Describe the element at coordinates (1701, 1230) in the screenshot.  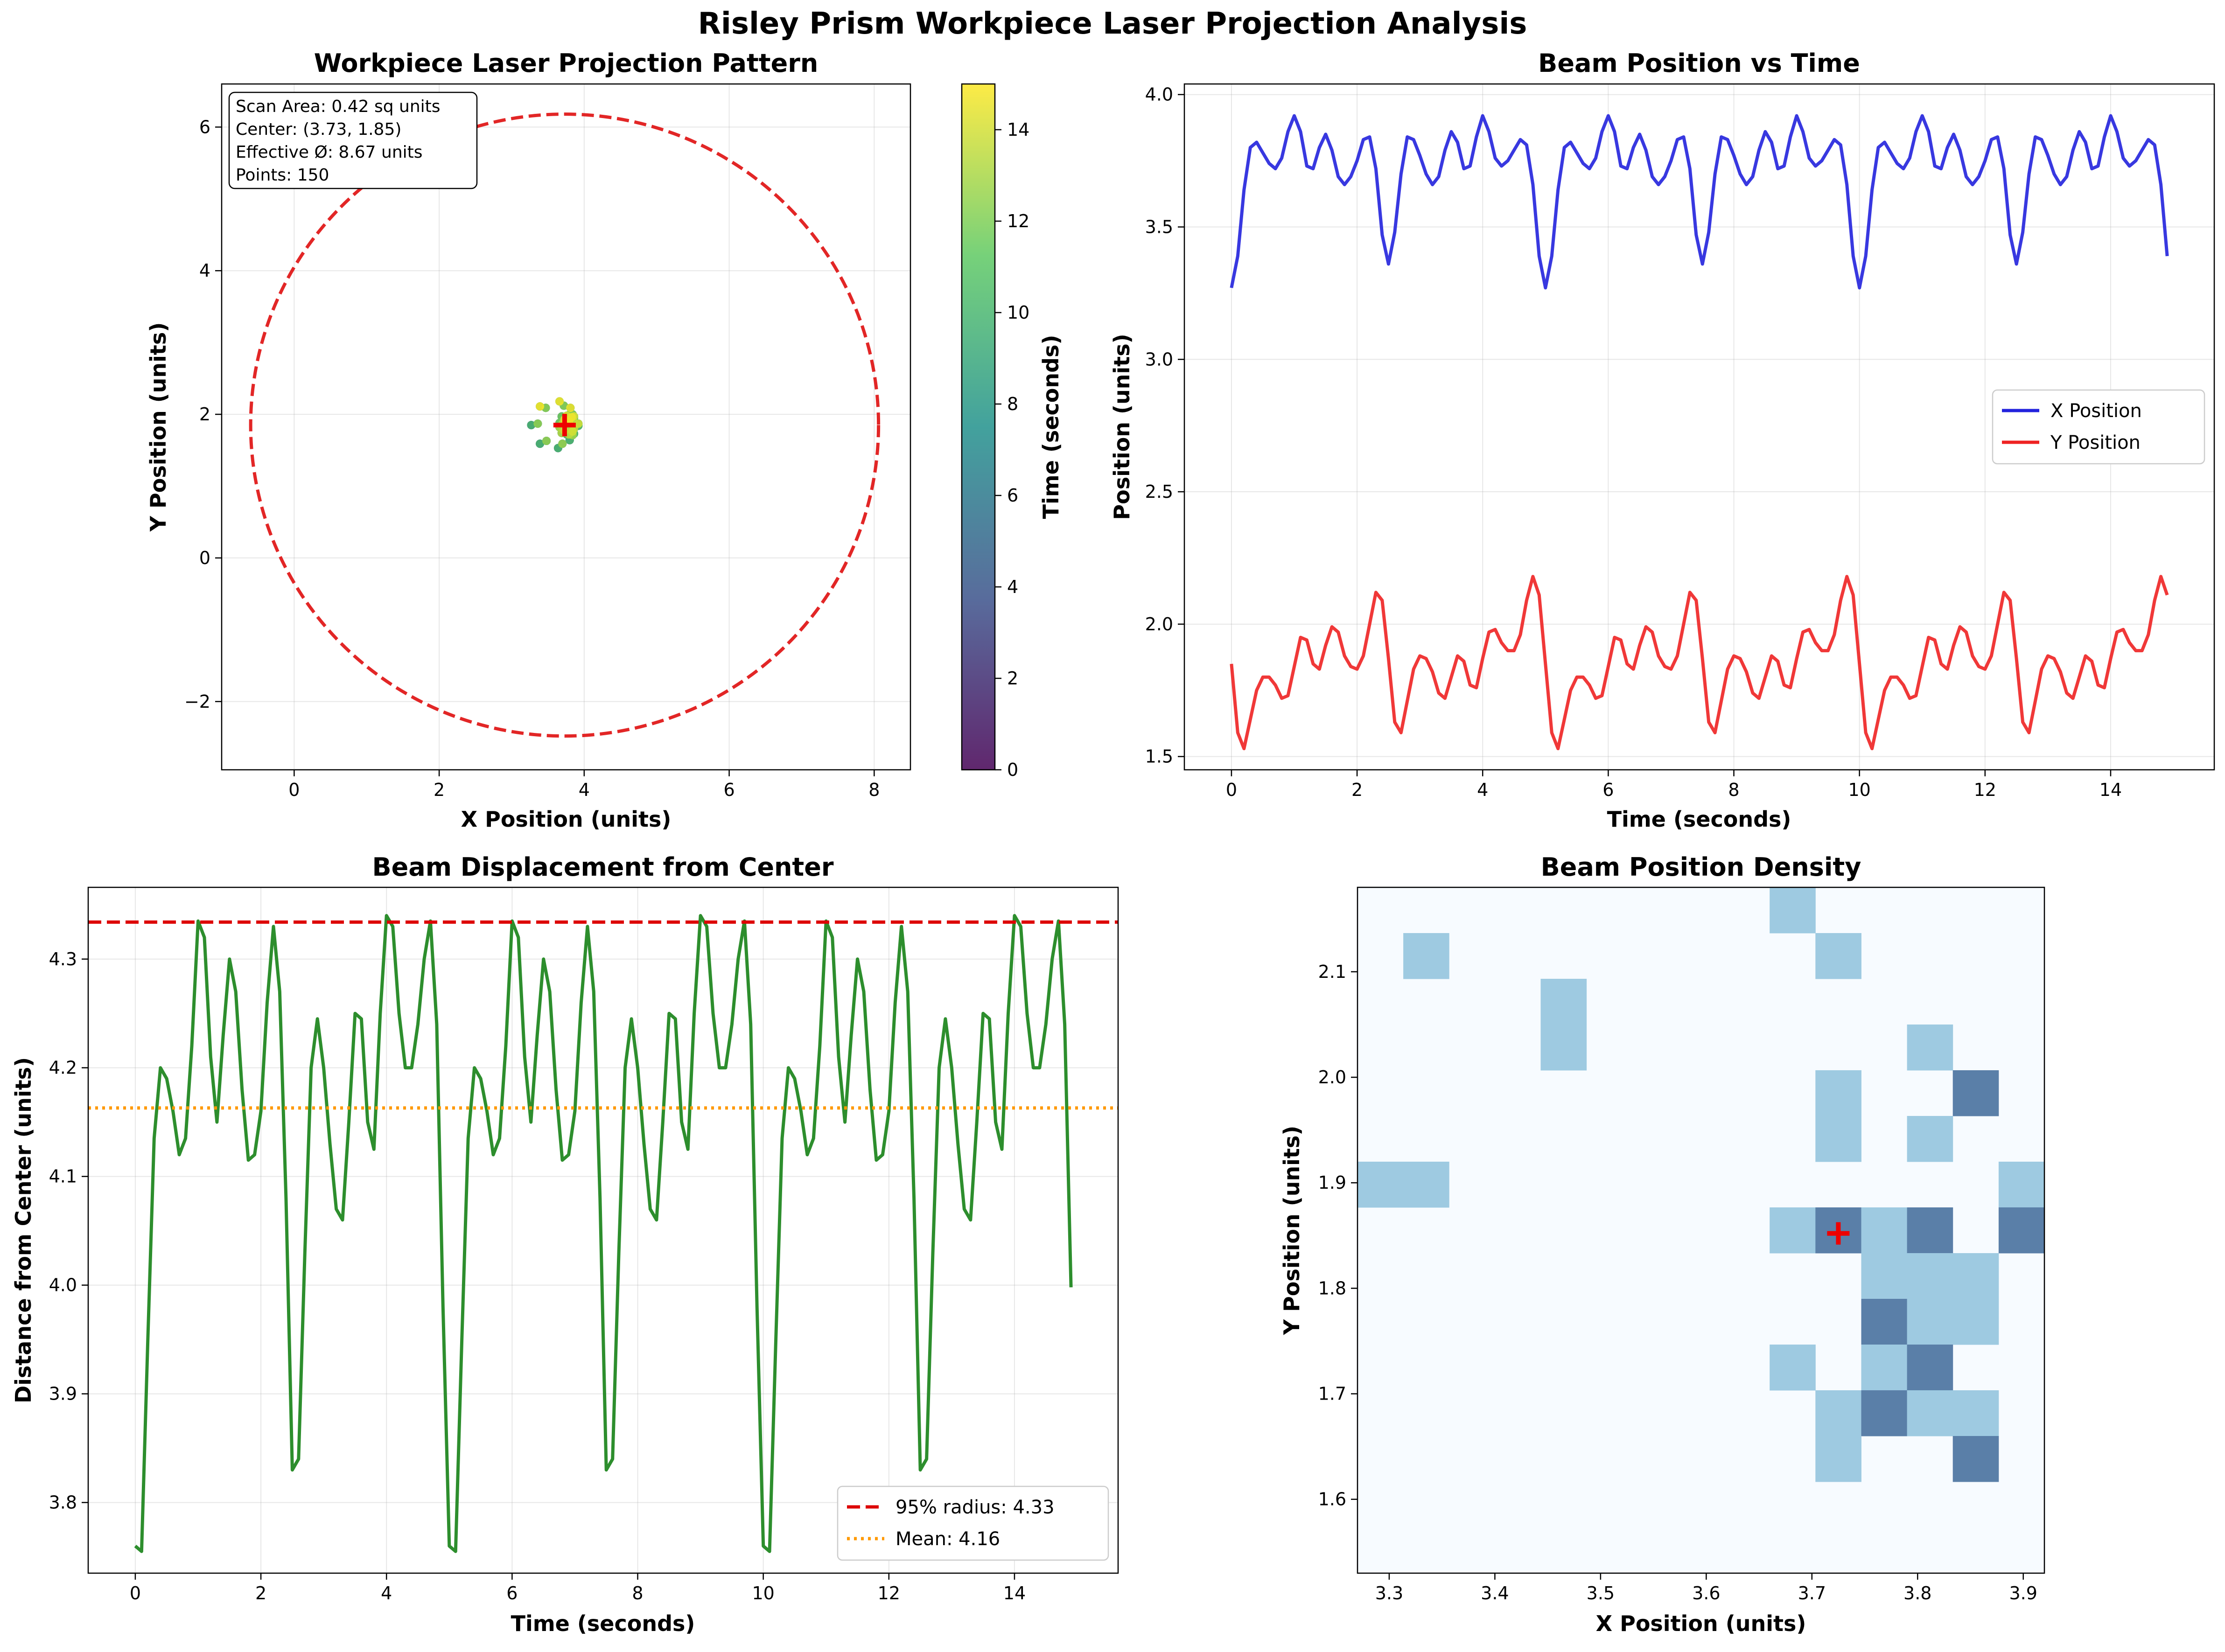
I see `density-plot` at that location.